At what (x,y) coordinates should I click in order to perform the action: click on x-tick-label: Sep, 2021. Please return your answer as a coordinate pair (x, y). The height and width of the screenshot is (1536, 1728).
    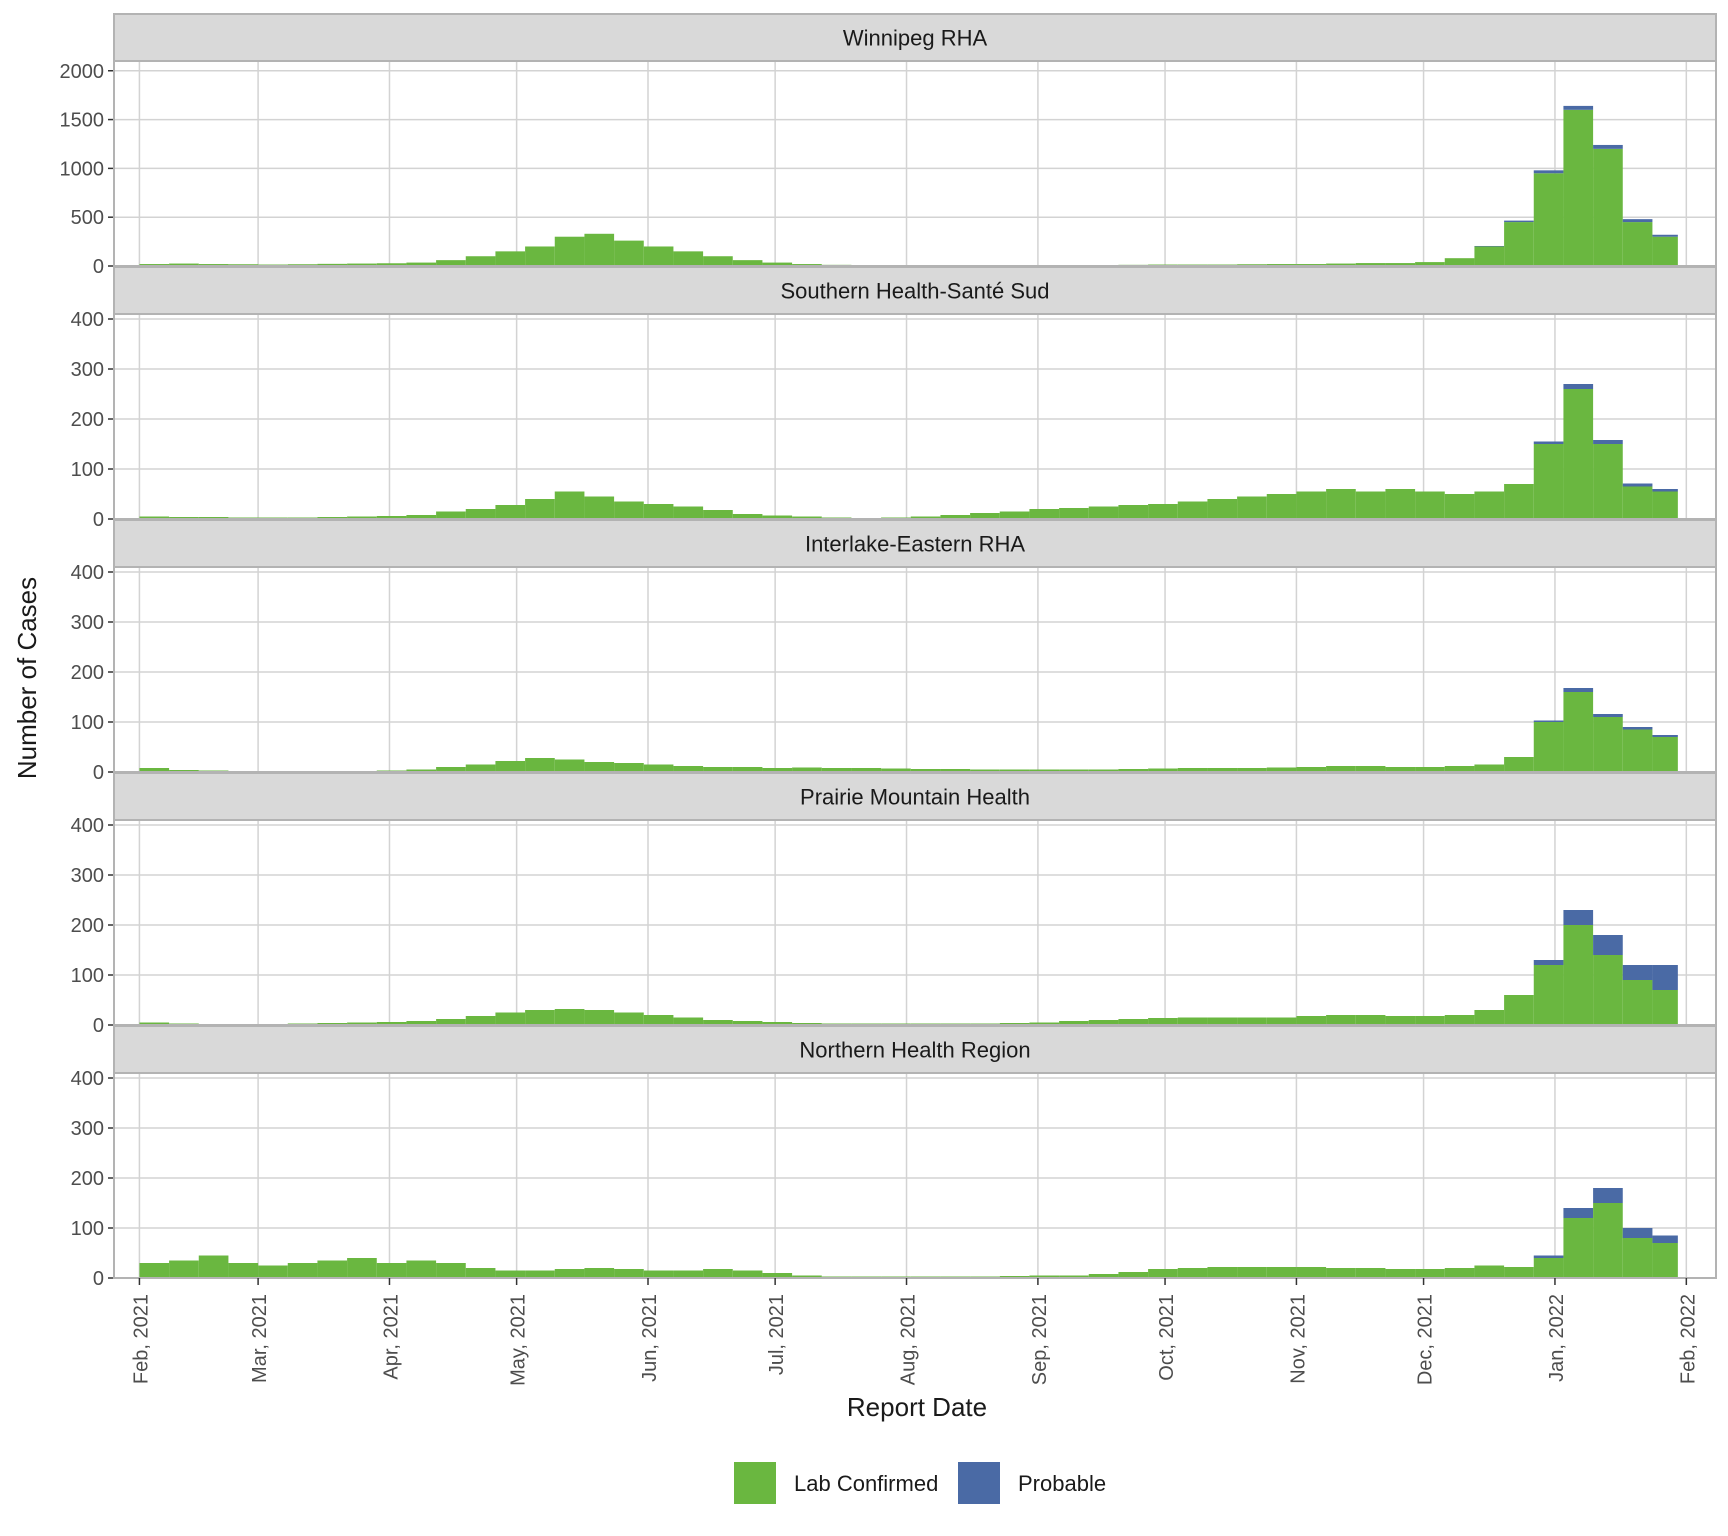
    Looking at the image, I should click on (1040, 1339).